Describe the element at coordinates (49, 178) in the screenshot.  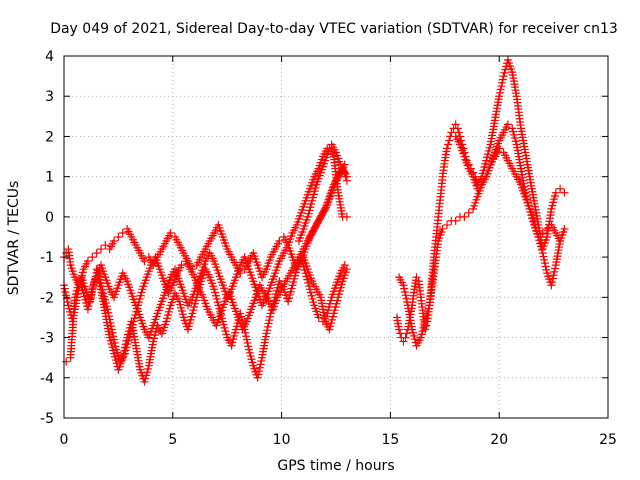
I see `y-tick-label-3: 1` at that location.